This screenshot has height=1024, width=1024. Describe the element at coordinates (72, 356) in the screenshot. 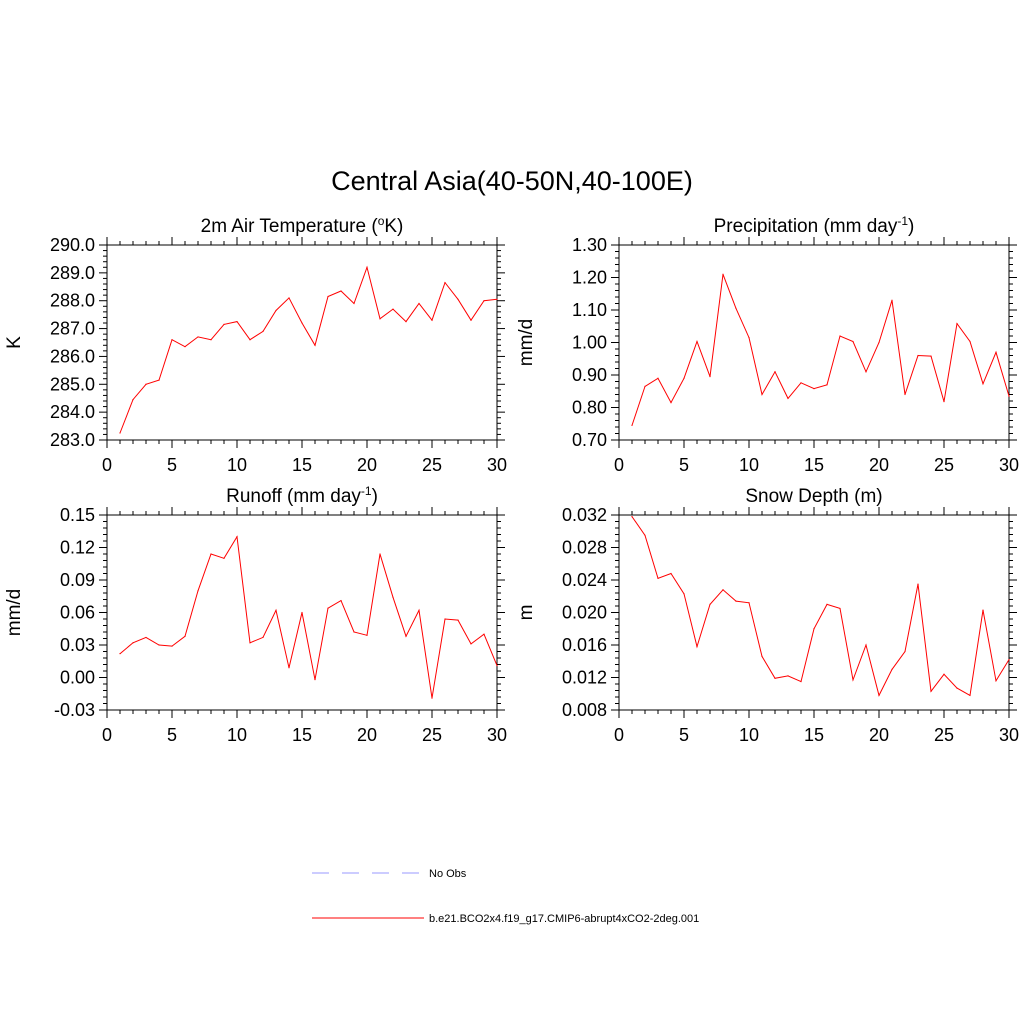

I see `y-tick-label: 286.0` at that location.